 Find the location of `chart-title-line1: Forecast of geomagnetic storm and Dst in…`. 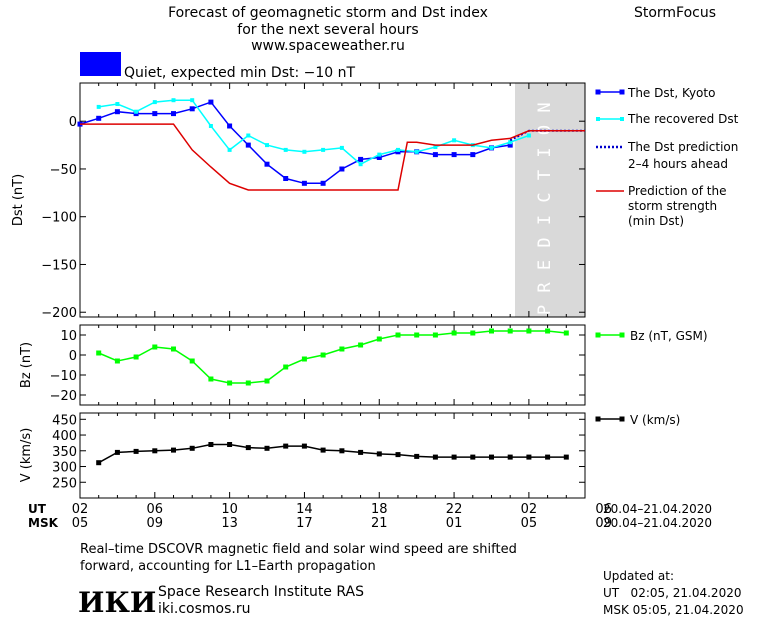

chart-title-line1: Forecast of geomagnetic storm and Dst in… is located at coordinates (328, 13).